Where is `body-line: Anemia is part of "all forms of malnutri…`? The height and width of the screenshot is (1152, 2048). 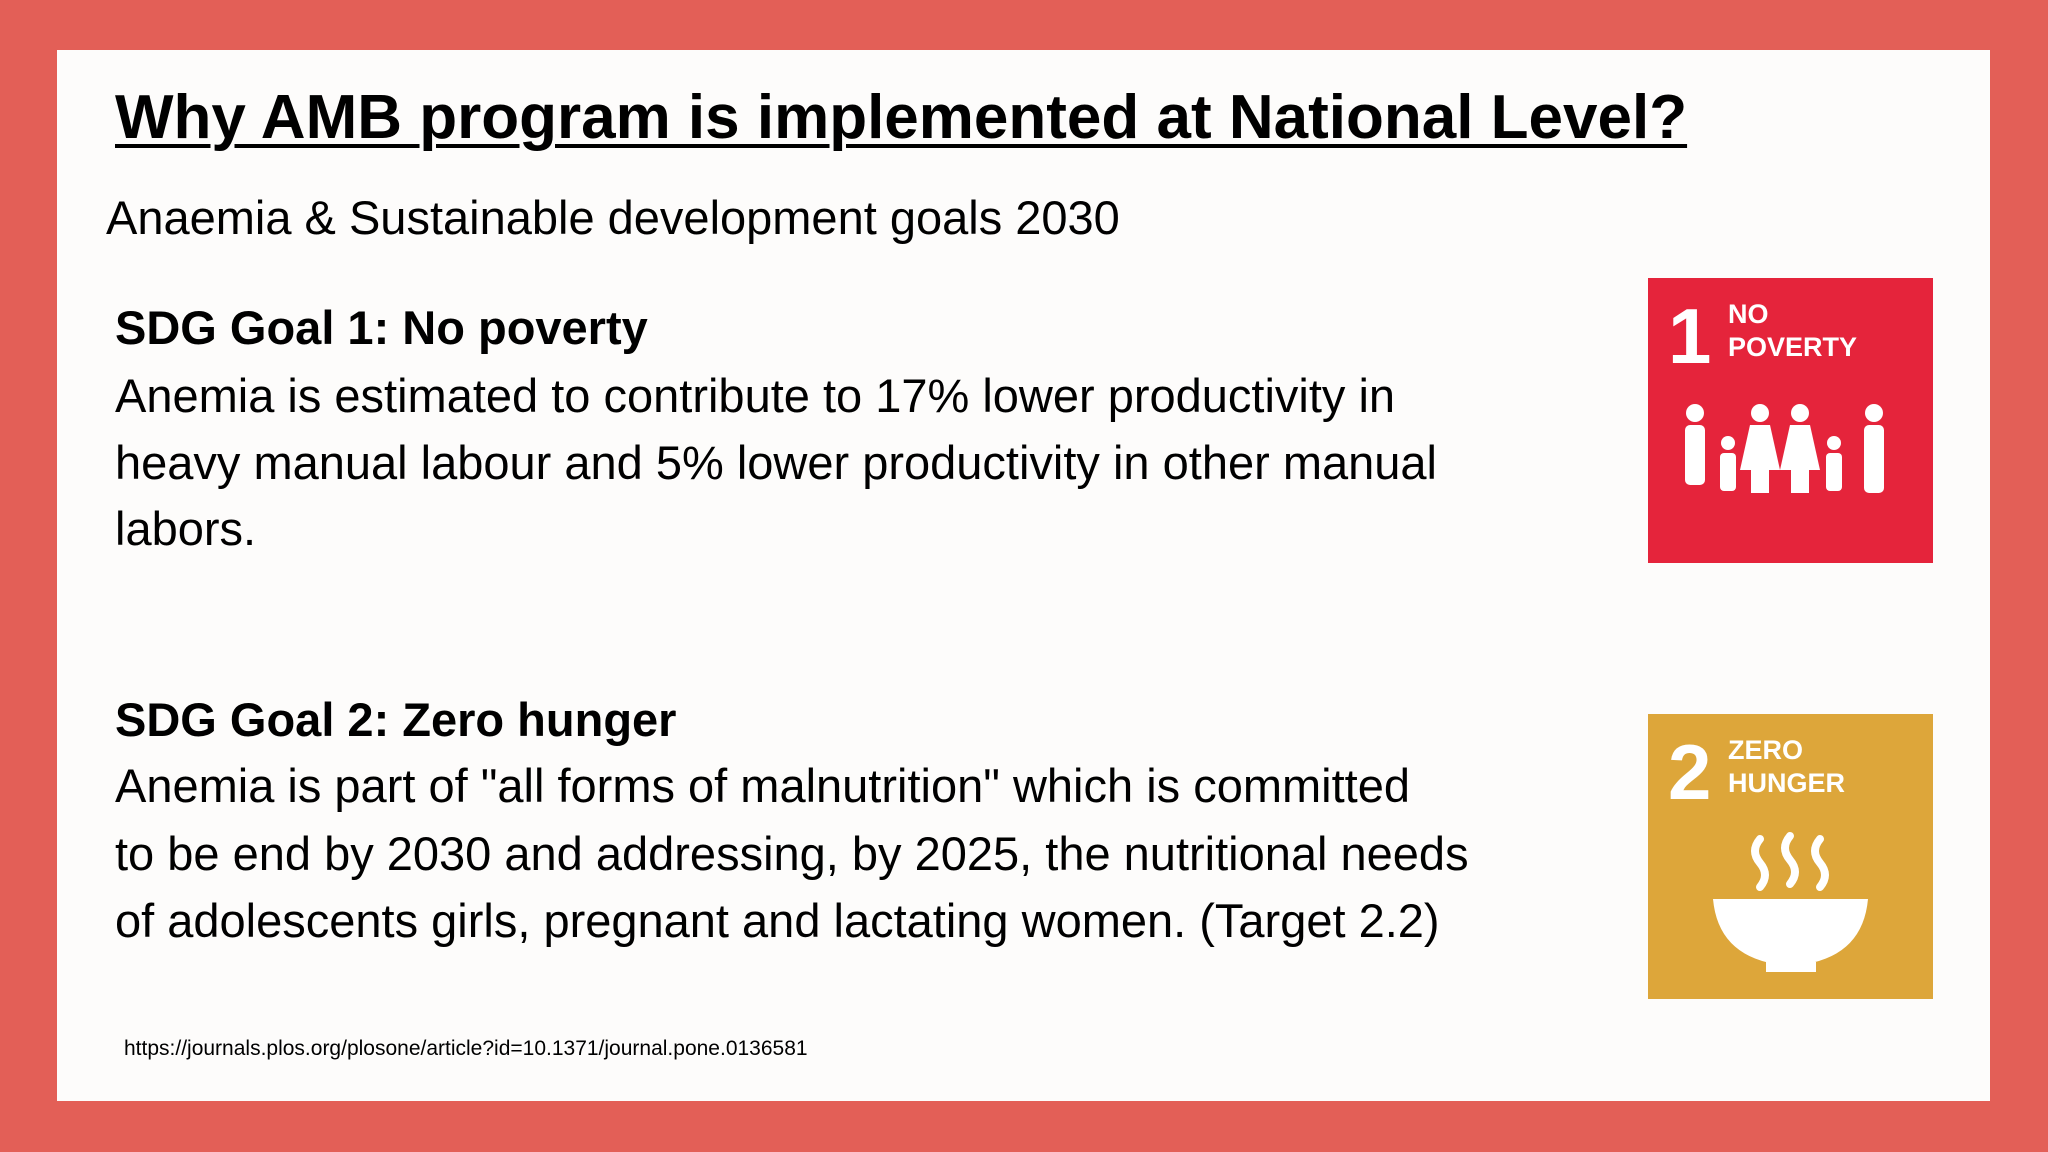 body-line: Anemia is part of "all forms of malnutri… is located at coordinates (762, 785).